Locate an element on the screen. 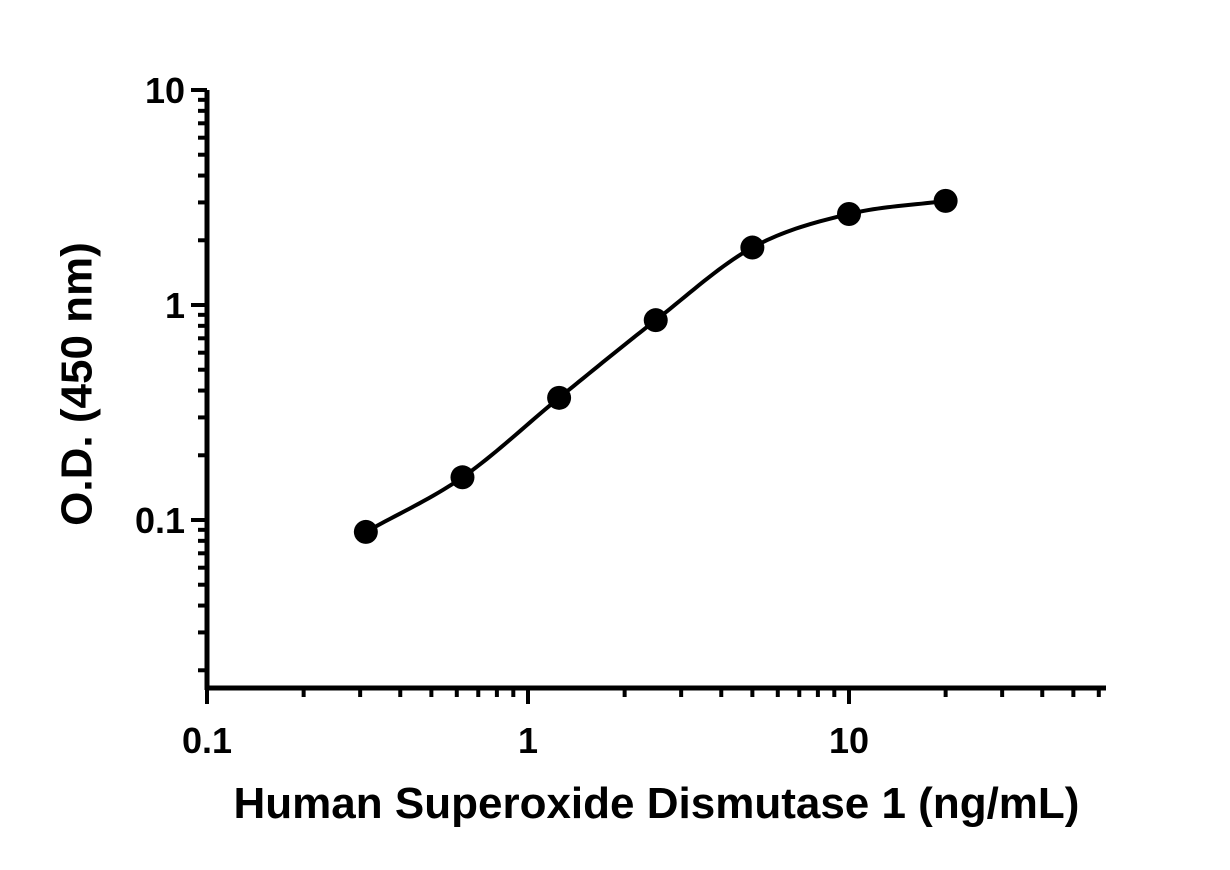 This screenshot has height=870, width=1230. y-tick-label: 1 is located at coordinates (175, 305).